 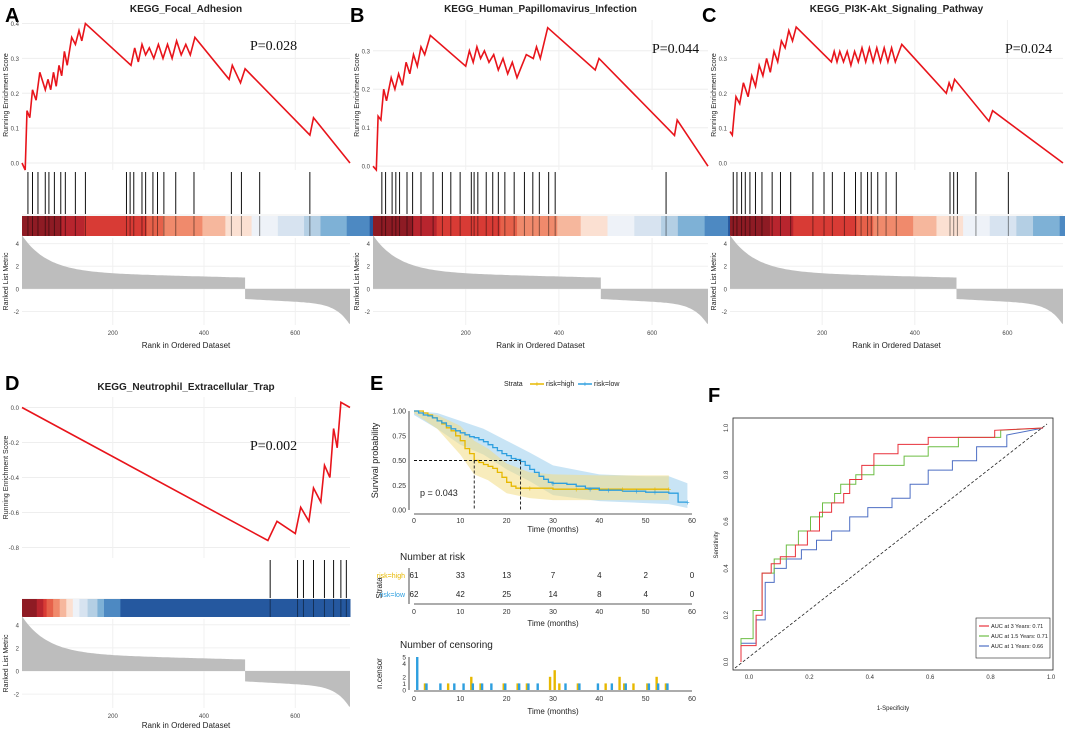 What do you see at coordinates (15, 60) in the screenshot?
I see `es-tick-label: 0.3` at bounding box center [15, 60].